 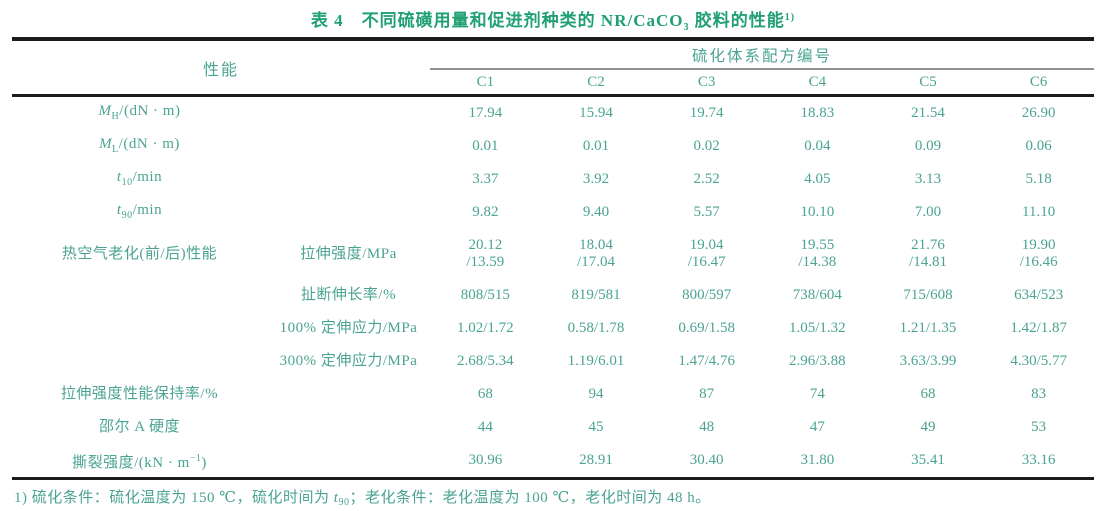 What do you see at coordinates (139, 427) in the screenshot?
I see `property-cell: 邵尔 A 硬度` at bounding box center [139, 427].